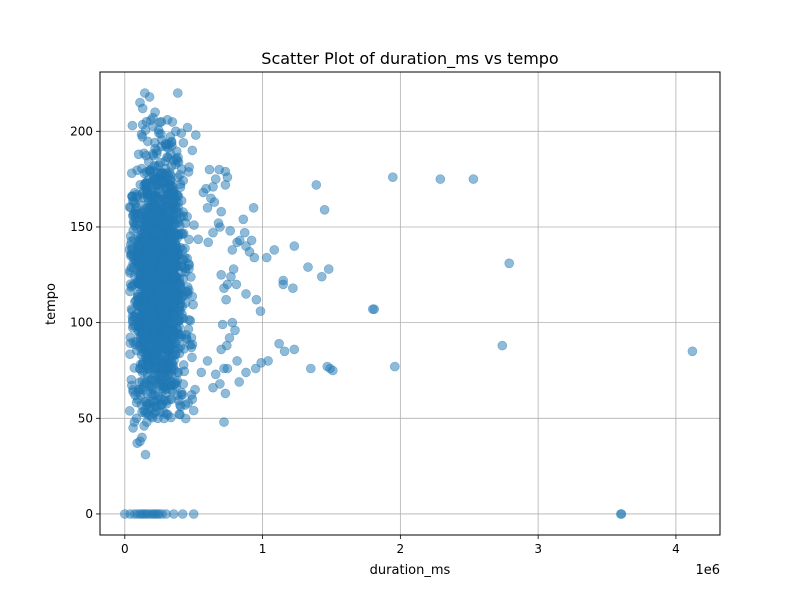 The image size is (800, 604). What do you see at coordinates (676, 549) in the screenshot?
I see `x-tick-label: 4` at bounding box center [676, 549].